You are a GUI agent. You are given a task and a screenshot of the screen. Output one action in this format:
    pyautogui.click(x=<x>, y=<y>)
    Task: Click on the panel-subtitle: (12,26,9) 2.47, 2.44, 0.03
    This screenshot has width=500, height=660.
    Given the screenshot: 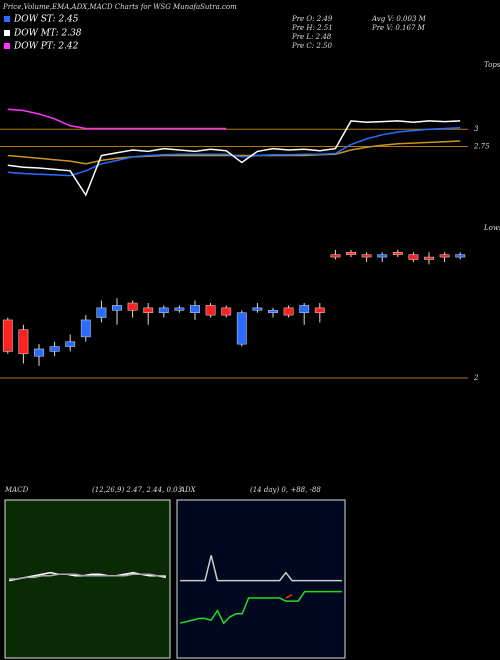 What is the action you would take?
    pyautogui.click(x=137, y=490)
    